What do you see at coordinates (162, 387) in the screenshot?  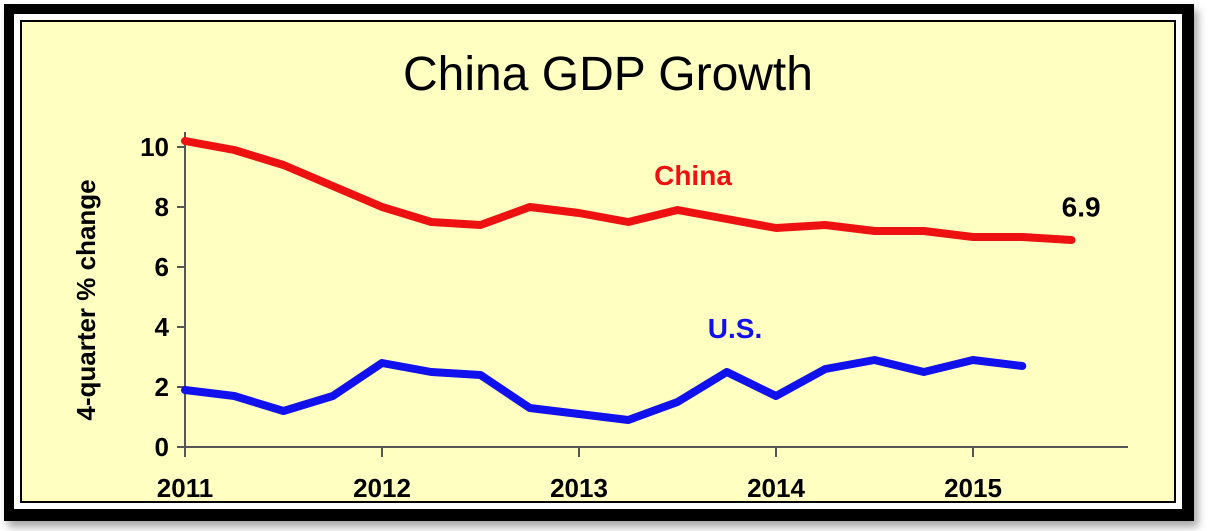 I see `y-tick-label: 2` at bounding box center [162, 387].